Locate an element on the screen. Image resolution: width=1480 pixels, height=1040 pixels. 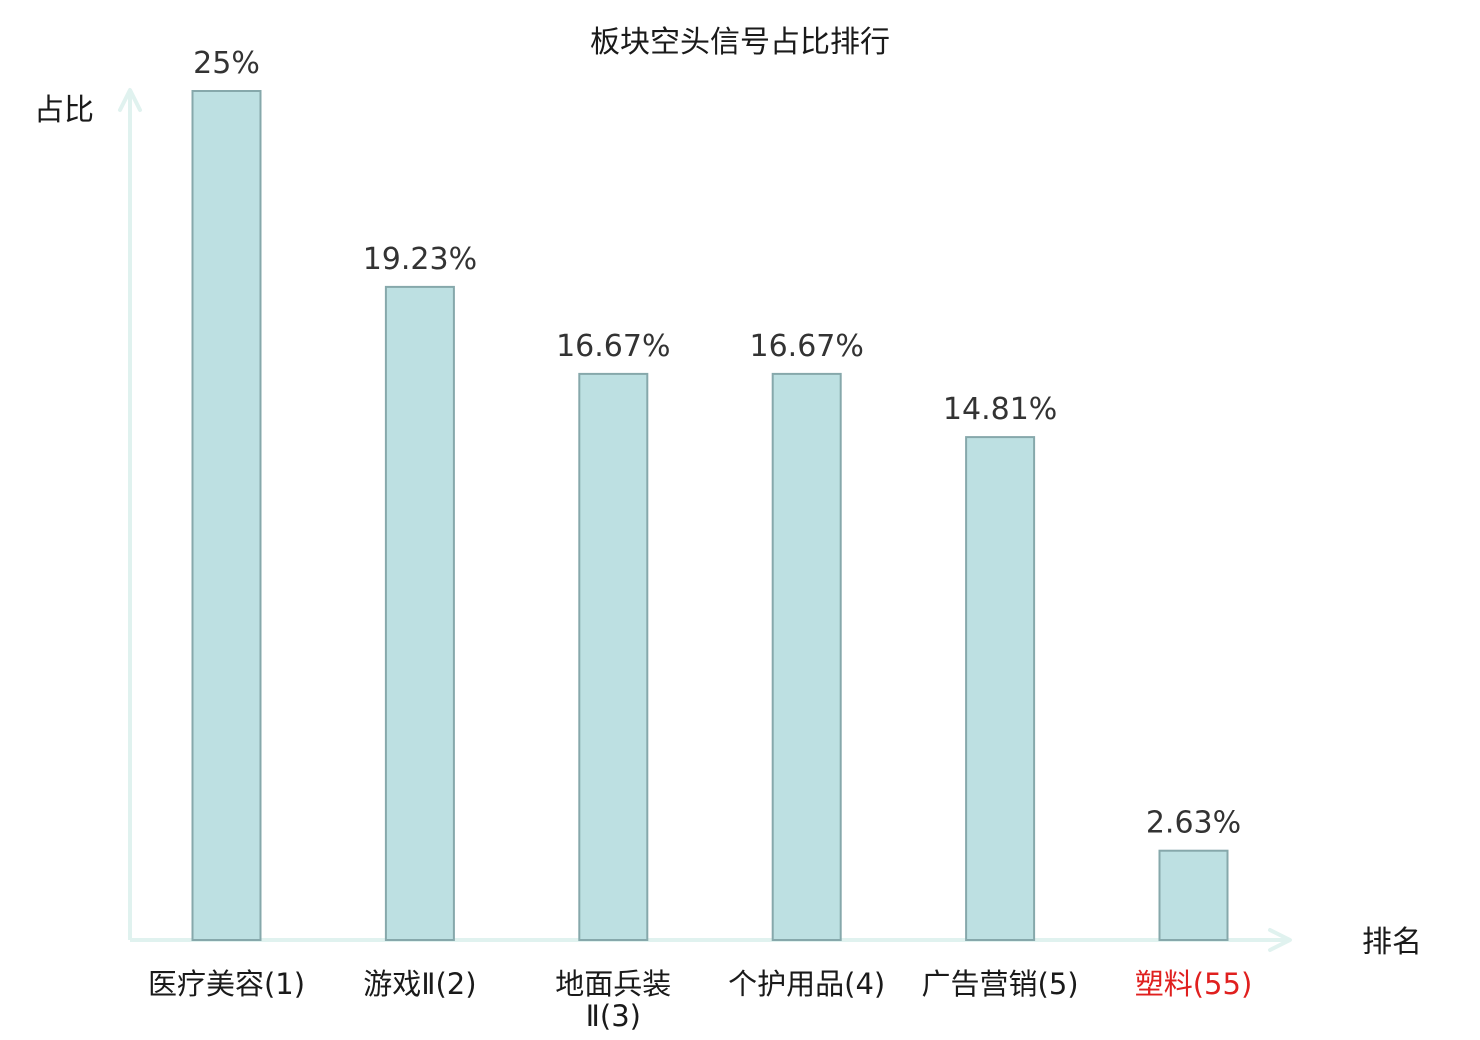
x-axis is located at coordinates (711, 940).